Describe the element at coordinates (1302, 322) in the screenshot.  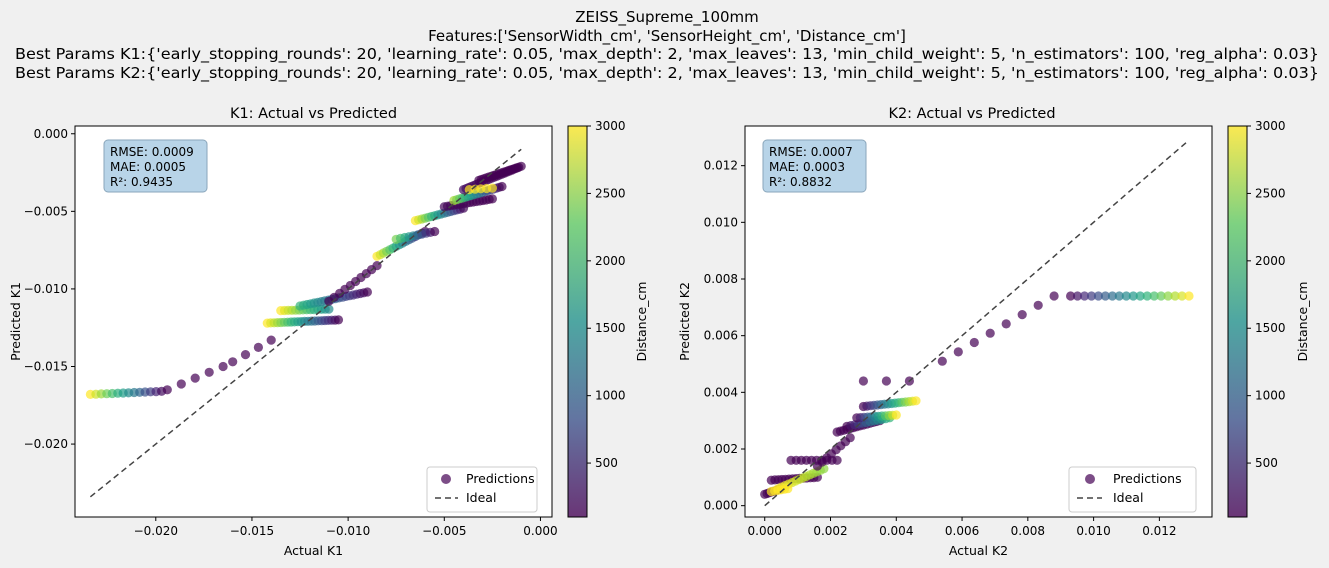
I see `k2-colorbar-label: Distance_cm` at that location.